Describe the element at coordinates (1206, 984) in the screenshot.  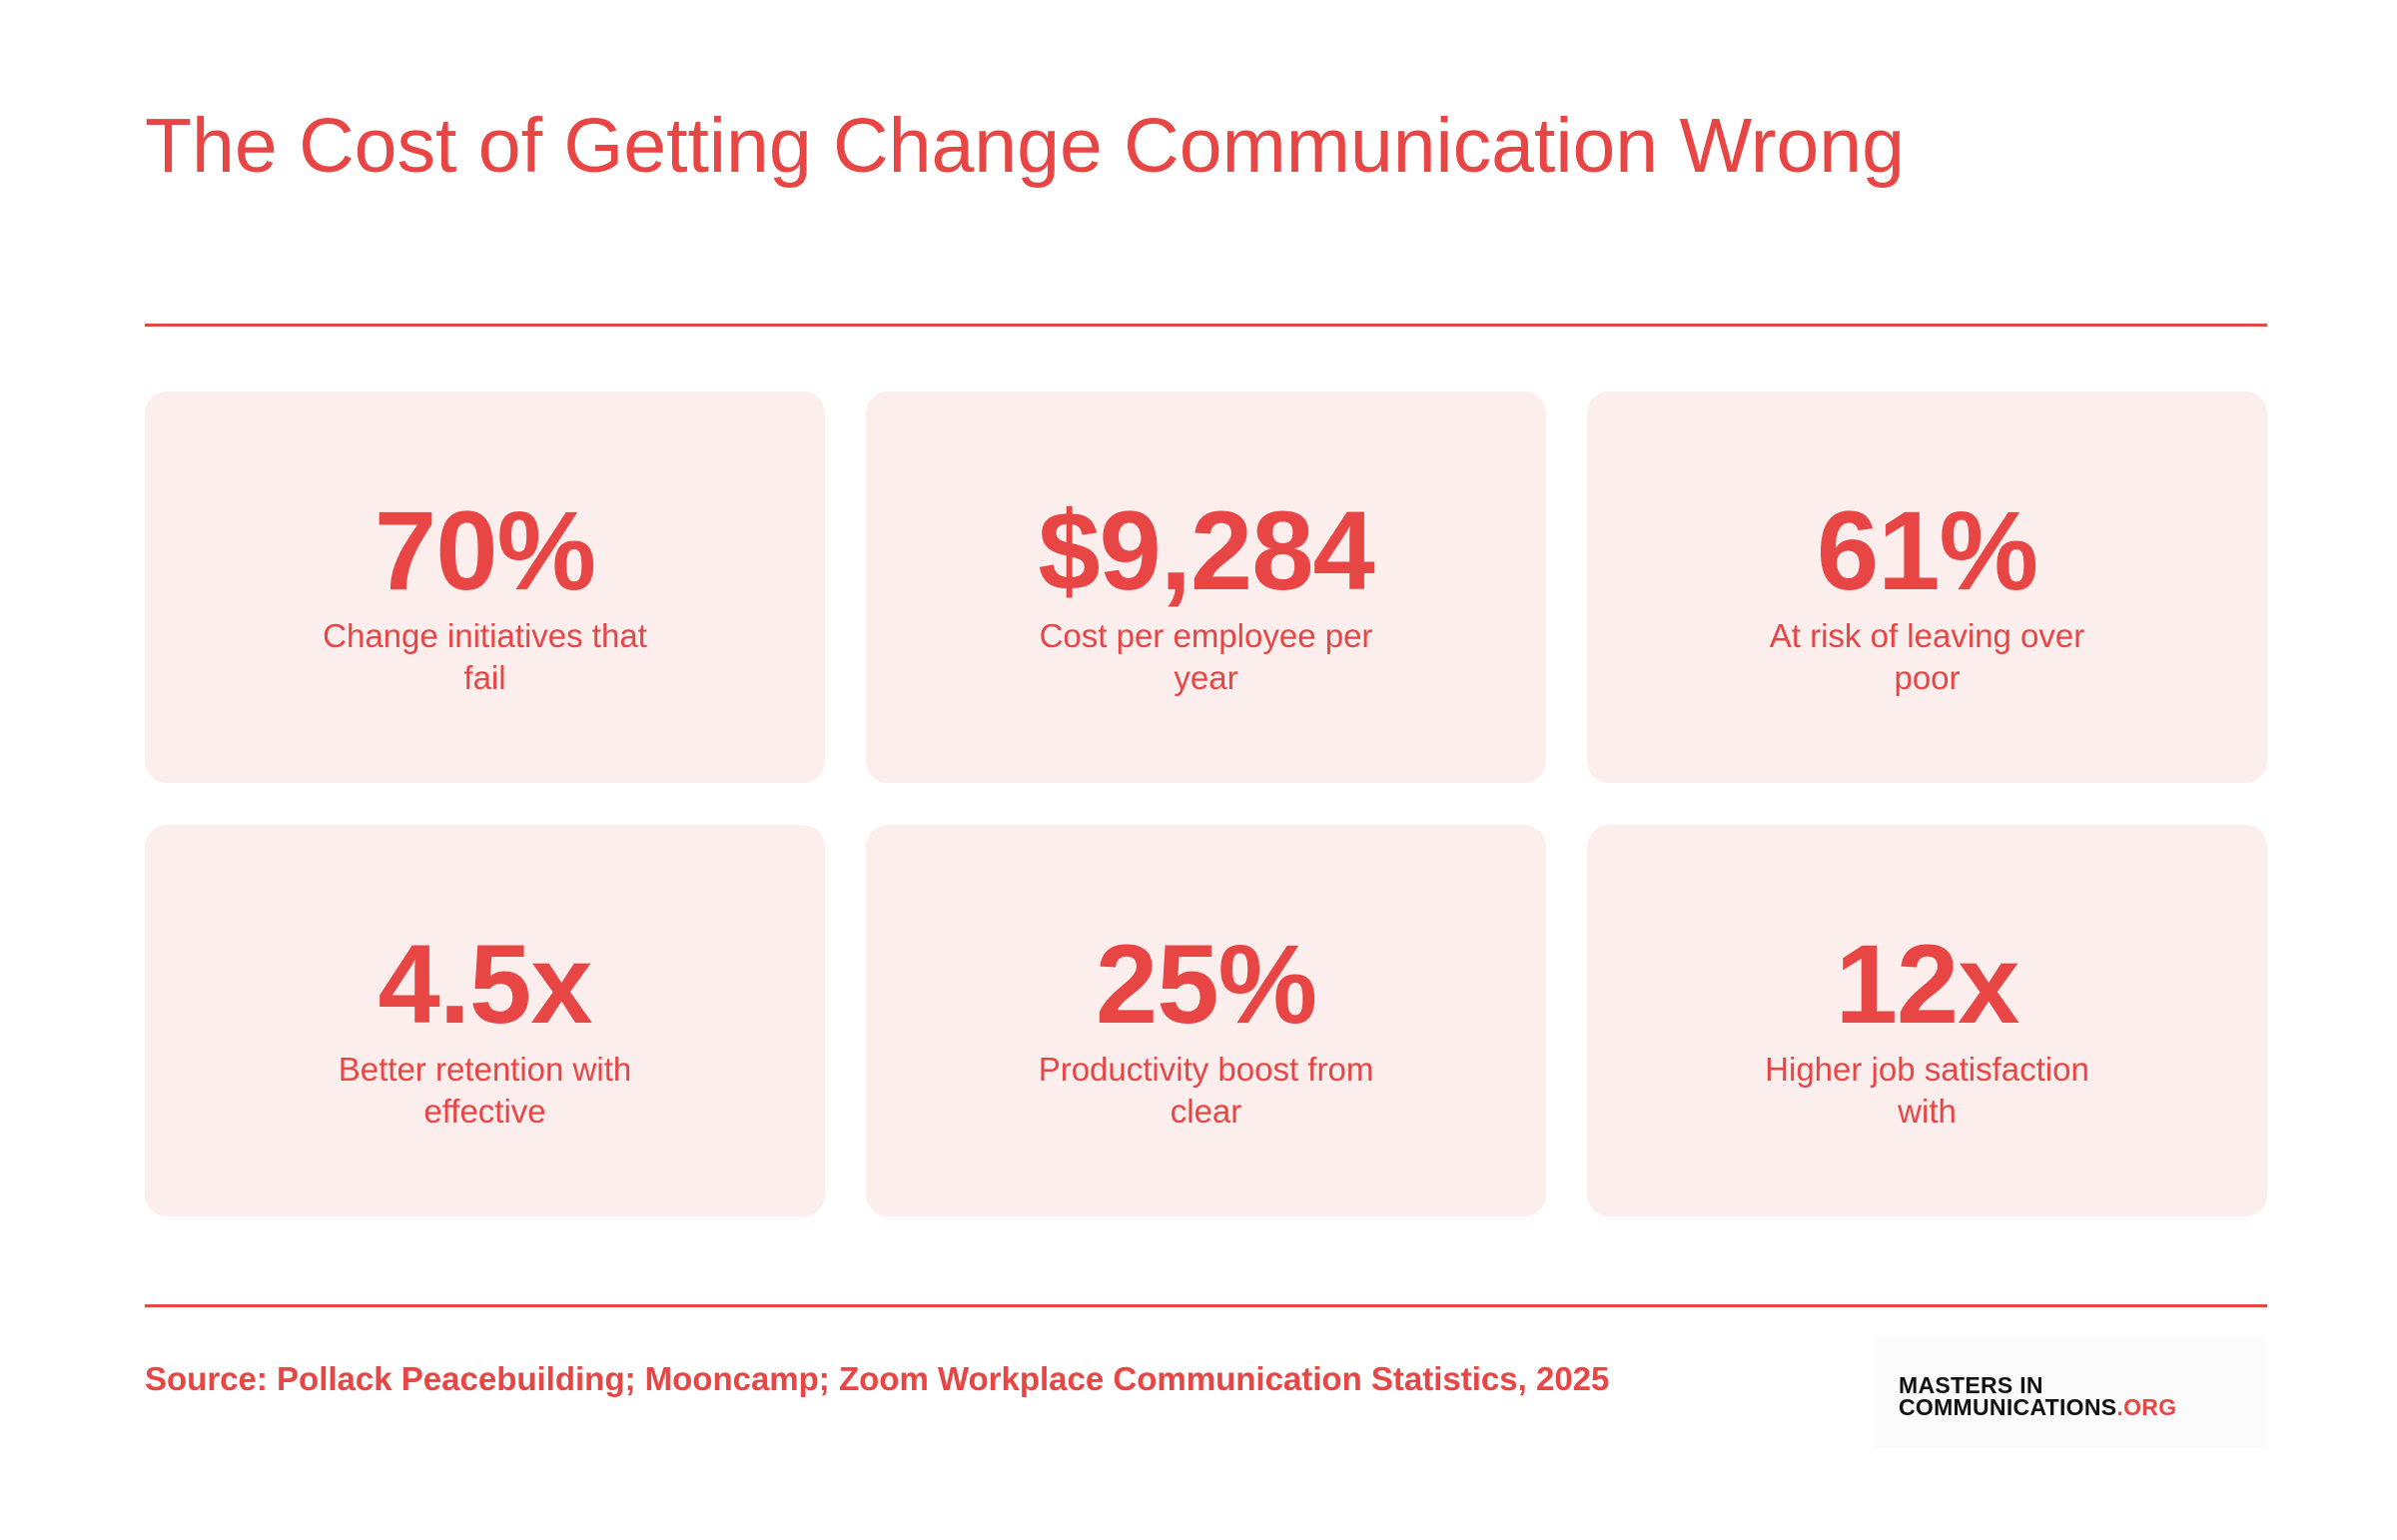
I see `stat-value: 25%` at that location.